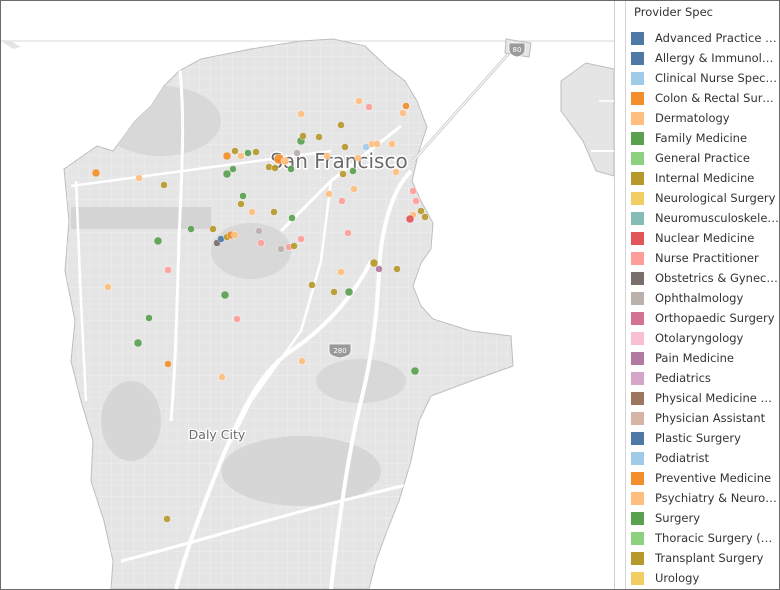 The width and height of the screenshot is (780, 590). What do you see at coordinates (702, 158) in the screenshot?
I see `legend-item: General Practice` at bounding box center [702, 158].